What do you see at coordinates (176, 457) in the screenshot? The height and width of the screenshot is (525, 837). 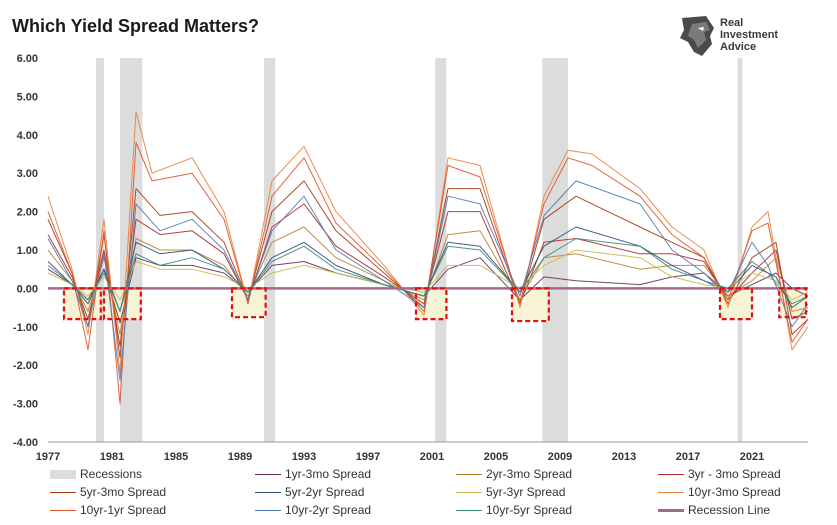 I see `x-tick-label: 1985` at bounding box center [176, 457].